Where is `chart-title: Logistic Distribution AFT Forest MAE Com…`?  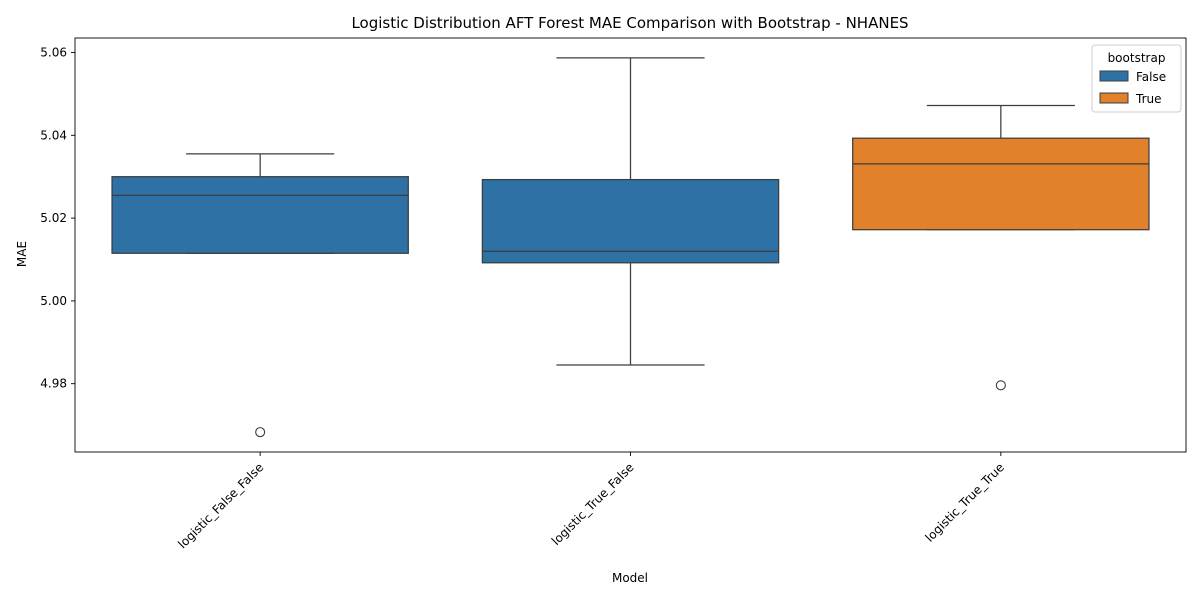
chart-title: Logistic Distribution AFT Forest MAE Com… is located at coordinates (629, 23).